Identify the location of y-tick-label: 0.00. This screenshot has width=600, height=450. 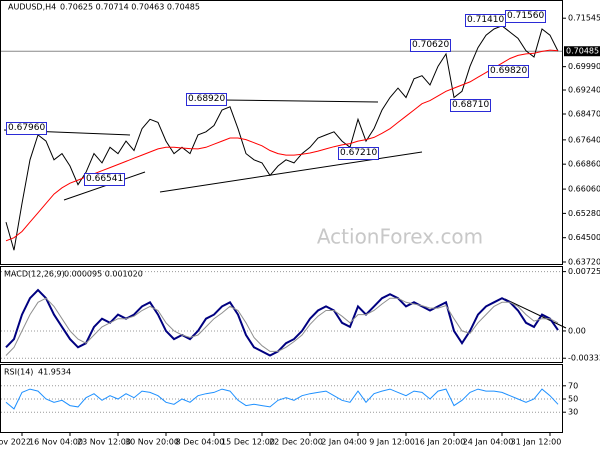
(577, 330).